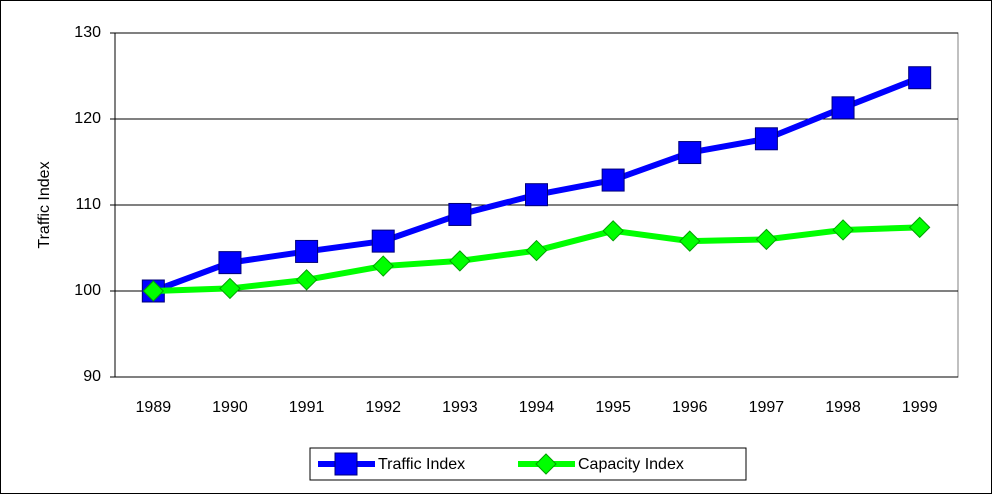  Describe the element at coordinates (307, 407) in the screenshot. I see `x-tick-label: 1991` at that location.